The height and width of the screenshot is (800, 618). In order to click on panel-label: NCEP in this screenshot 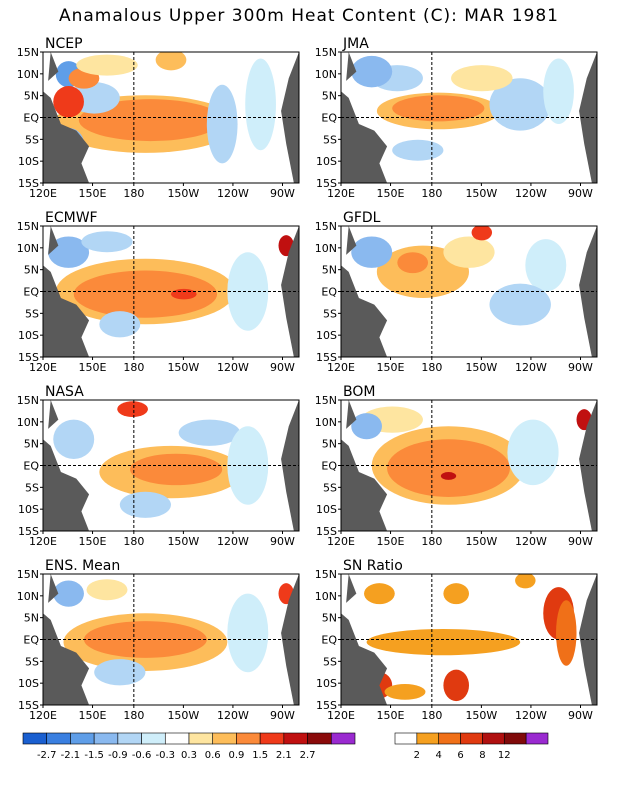, I will do `click(64, 44)`.